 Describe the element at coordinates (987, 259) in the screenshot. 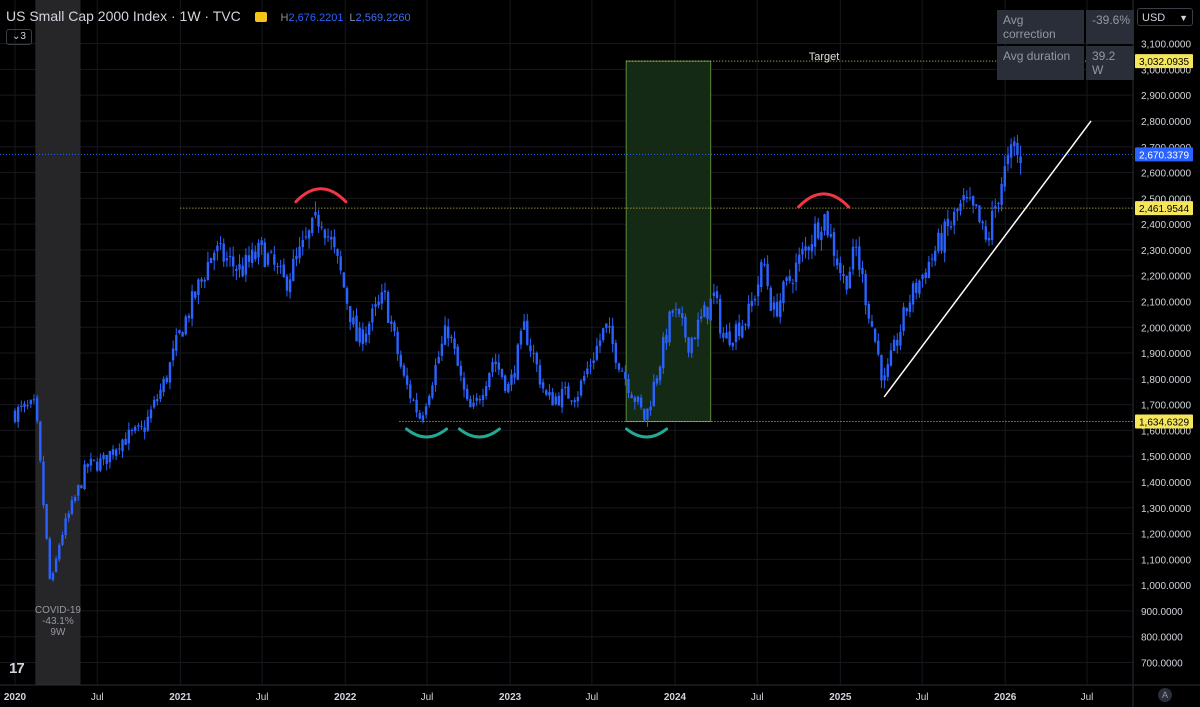

I see `trendline` at that location.